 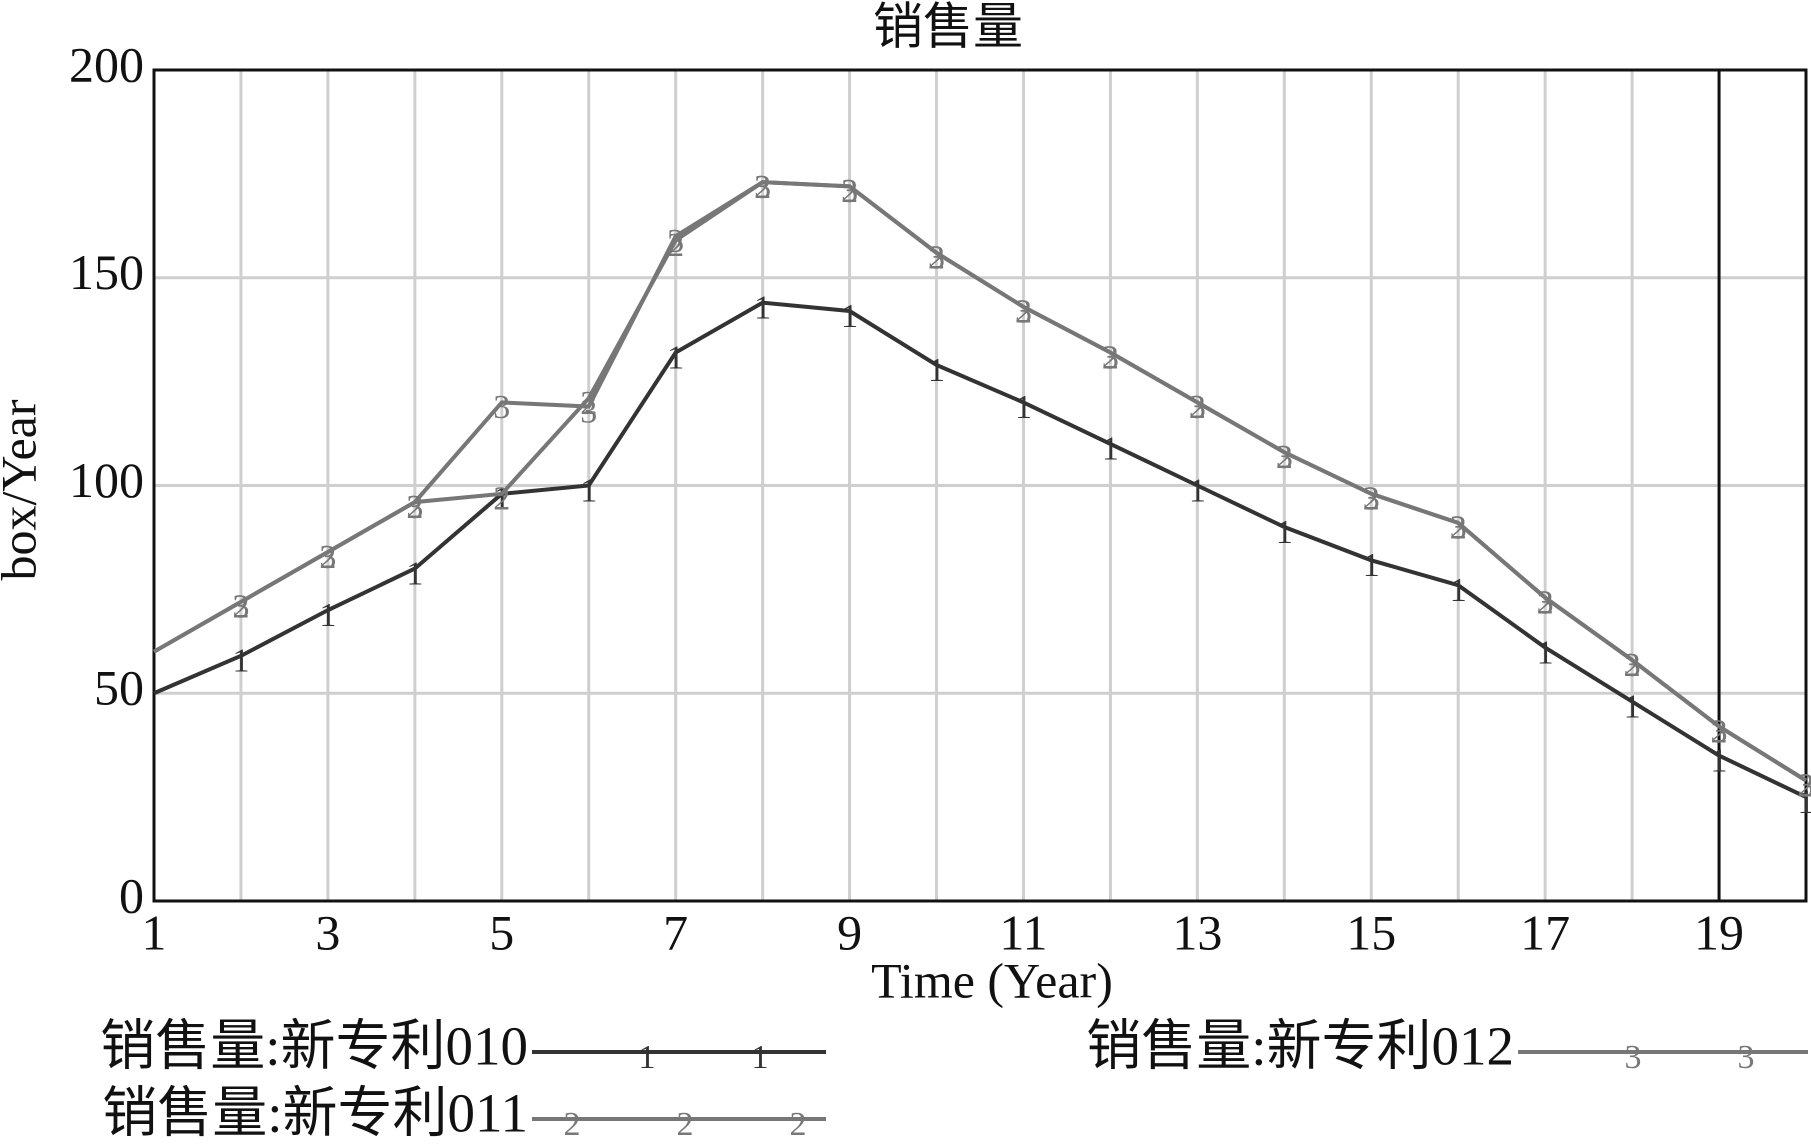 What do you see at coordinates (948, 27) in the screenshot?
I see `chart-title: 销售量` at bounding box center [948, 27].